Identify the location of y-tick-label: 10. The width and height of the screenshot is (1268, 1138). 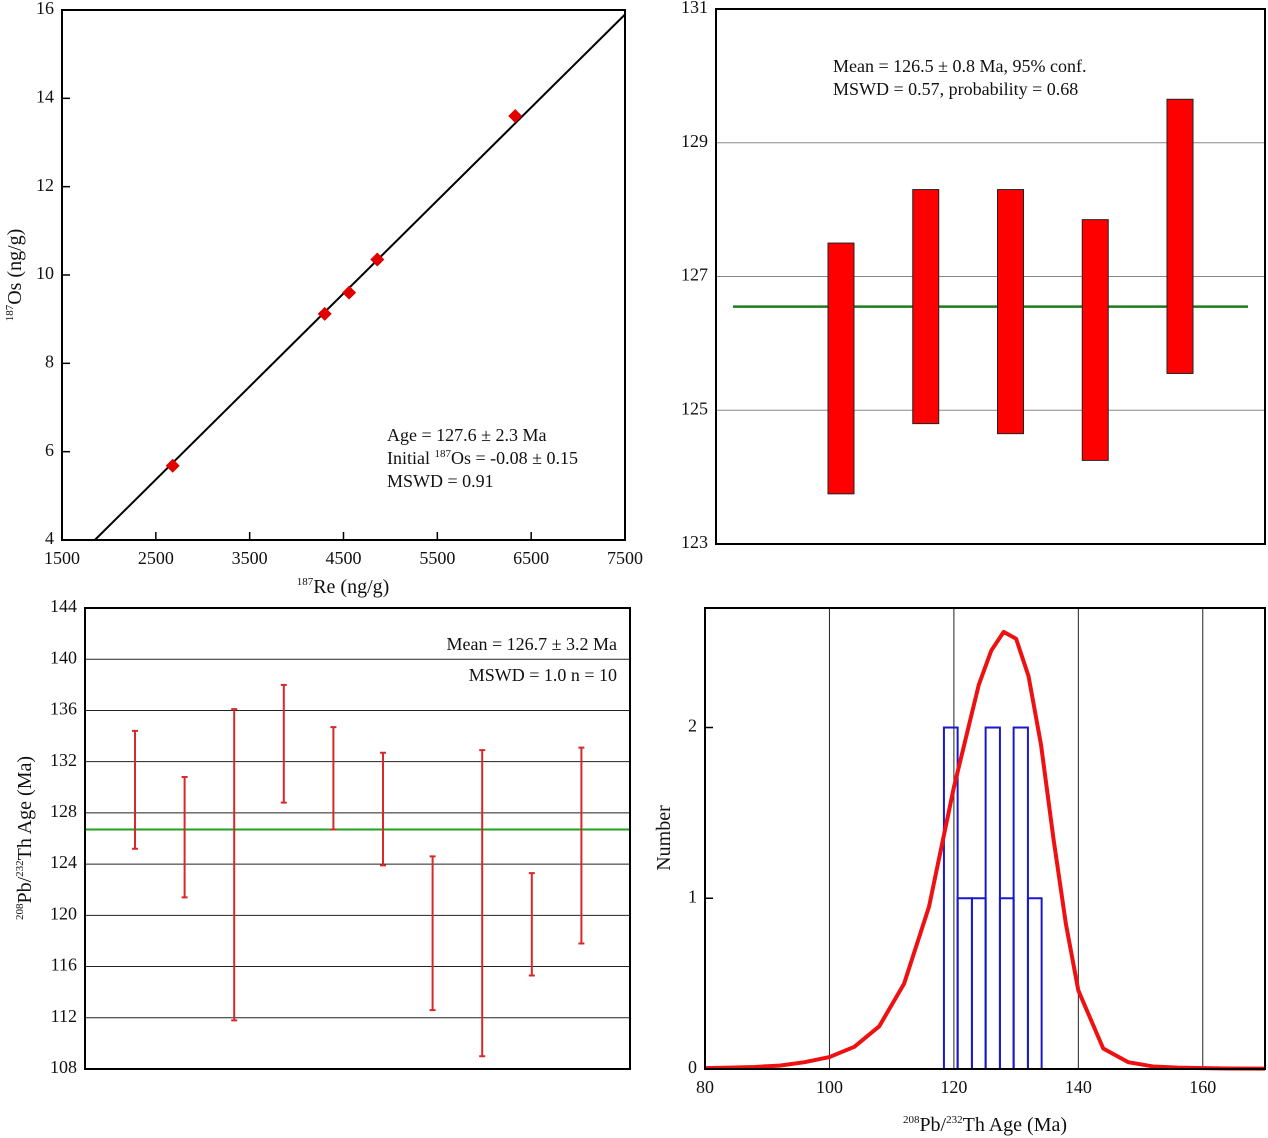
(45, 273).